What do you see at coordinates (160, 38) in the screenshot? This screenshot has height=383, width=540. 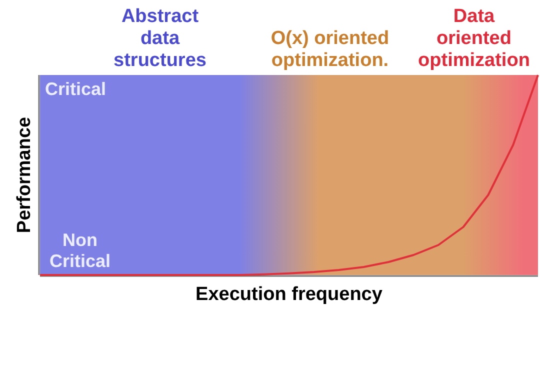 I see `text: Abstract data structures` at bounding box center [160, 38].